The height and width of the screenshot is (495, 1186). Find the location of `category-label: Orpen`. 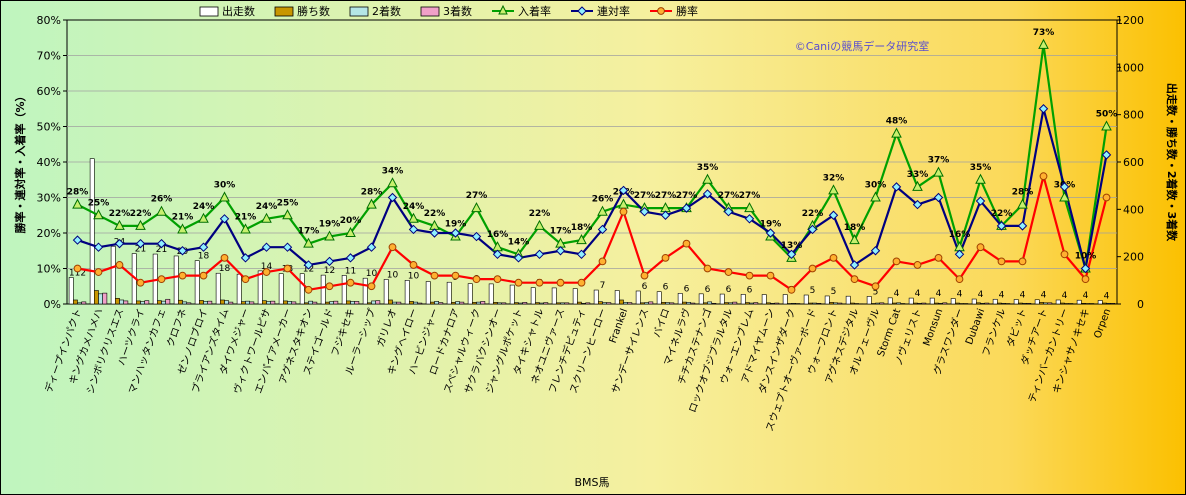

category-label: Orpen is located at coordinates (1102, 323).